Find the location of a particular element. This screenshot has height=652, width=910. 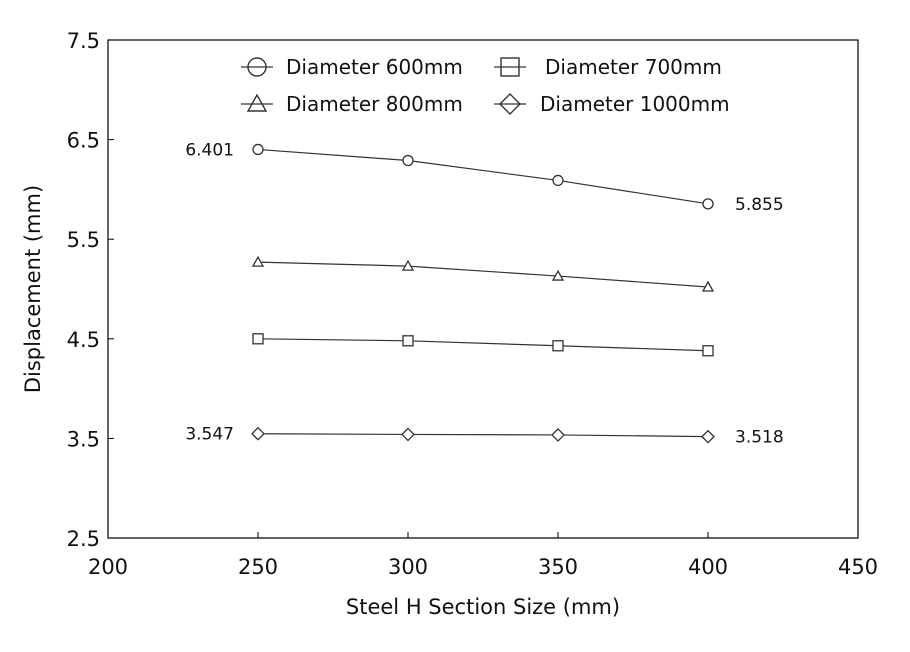

legend-item: Diameter 800mm is located at coordinates (352, 104).